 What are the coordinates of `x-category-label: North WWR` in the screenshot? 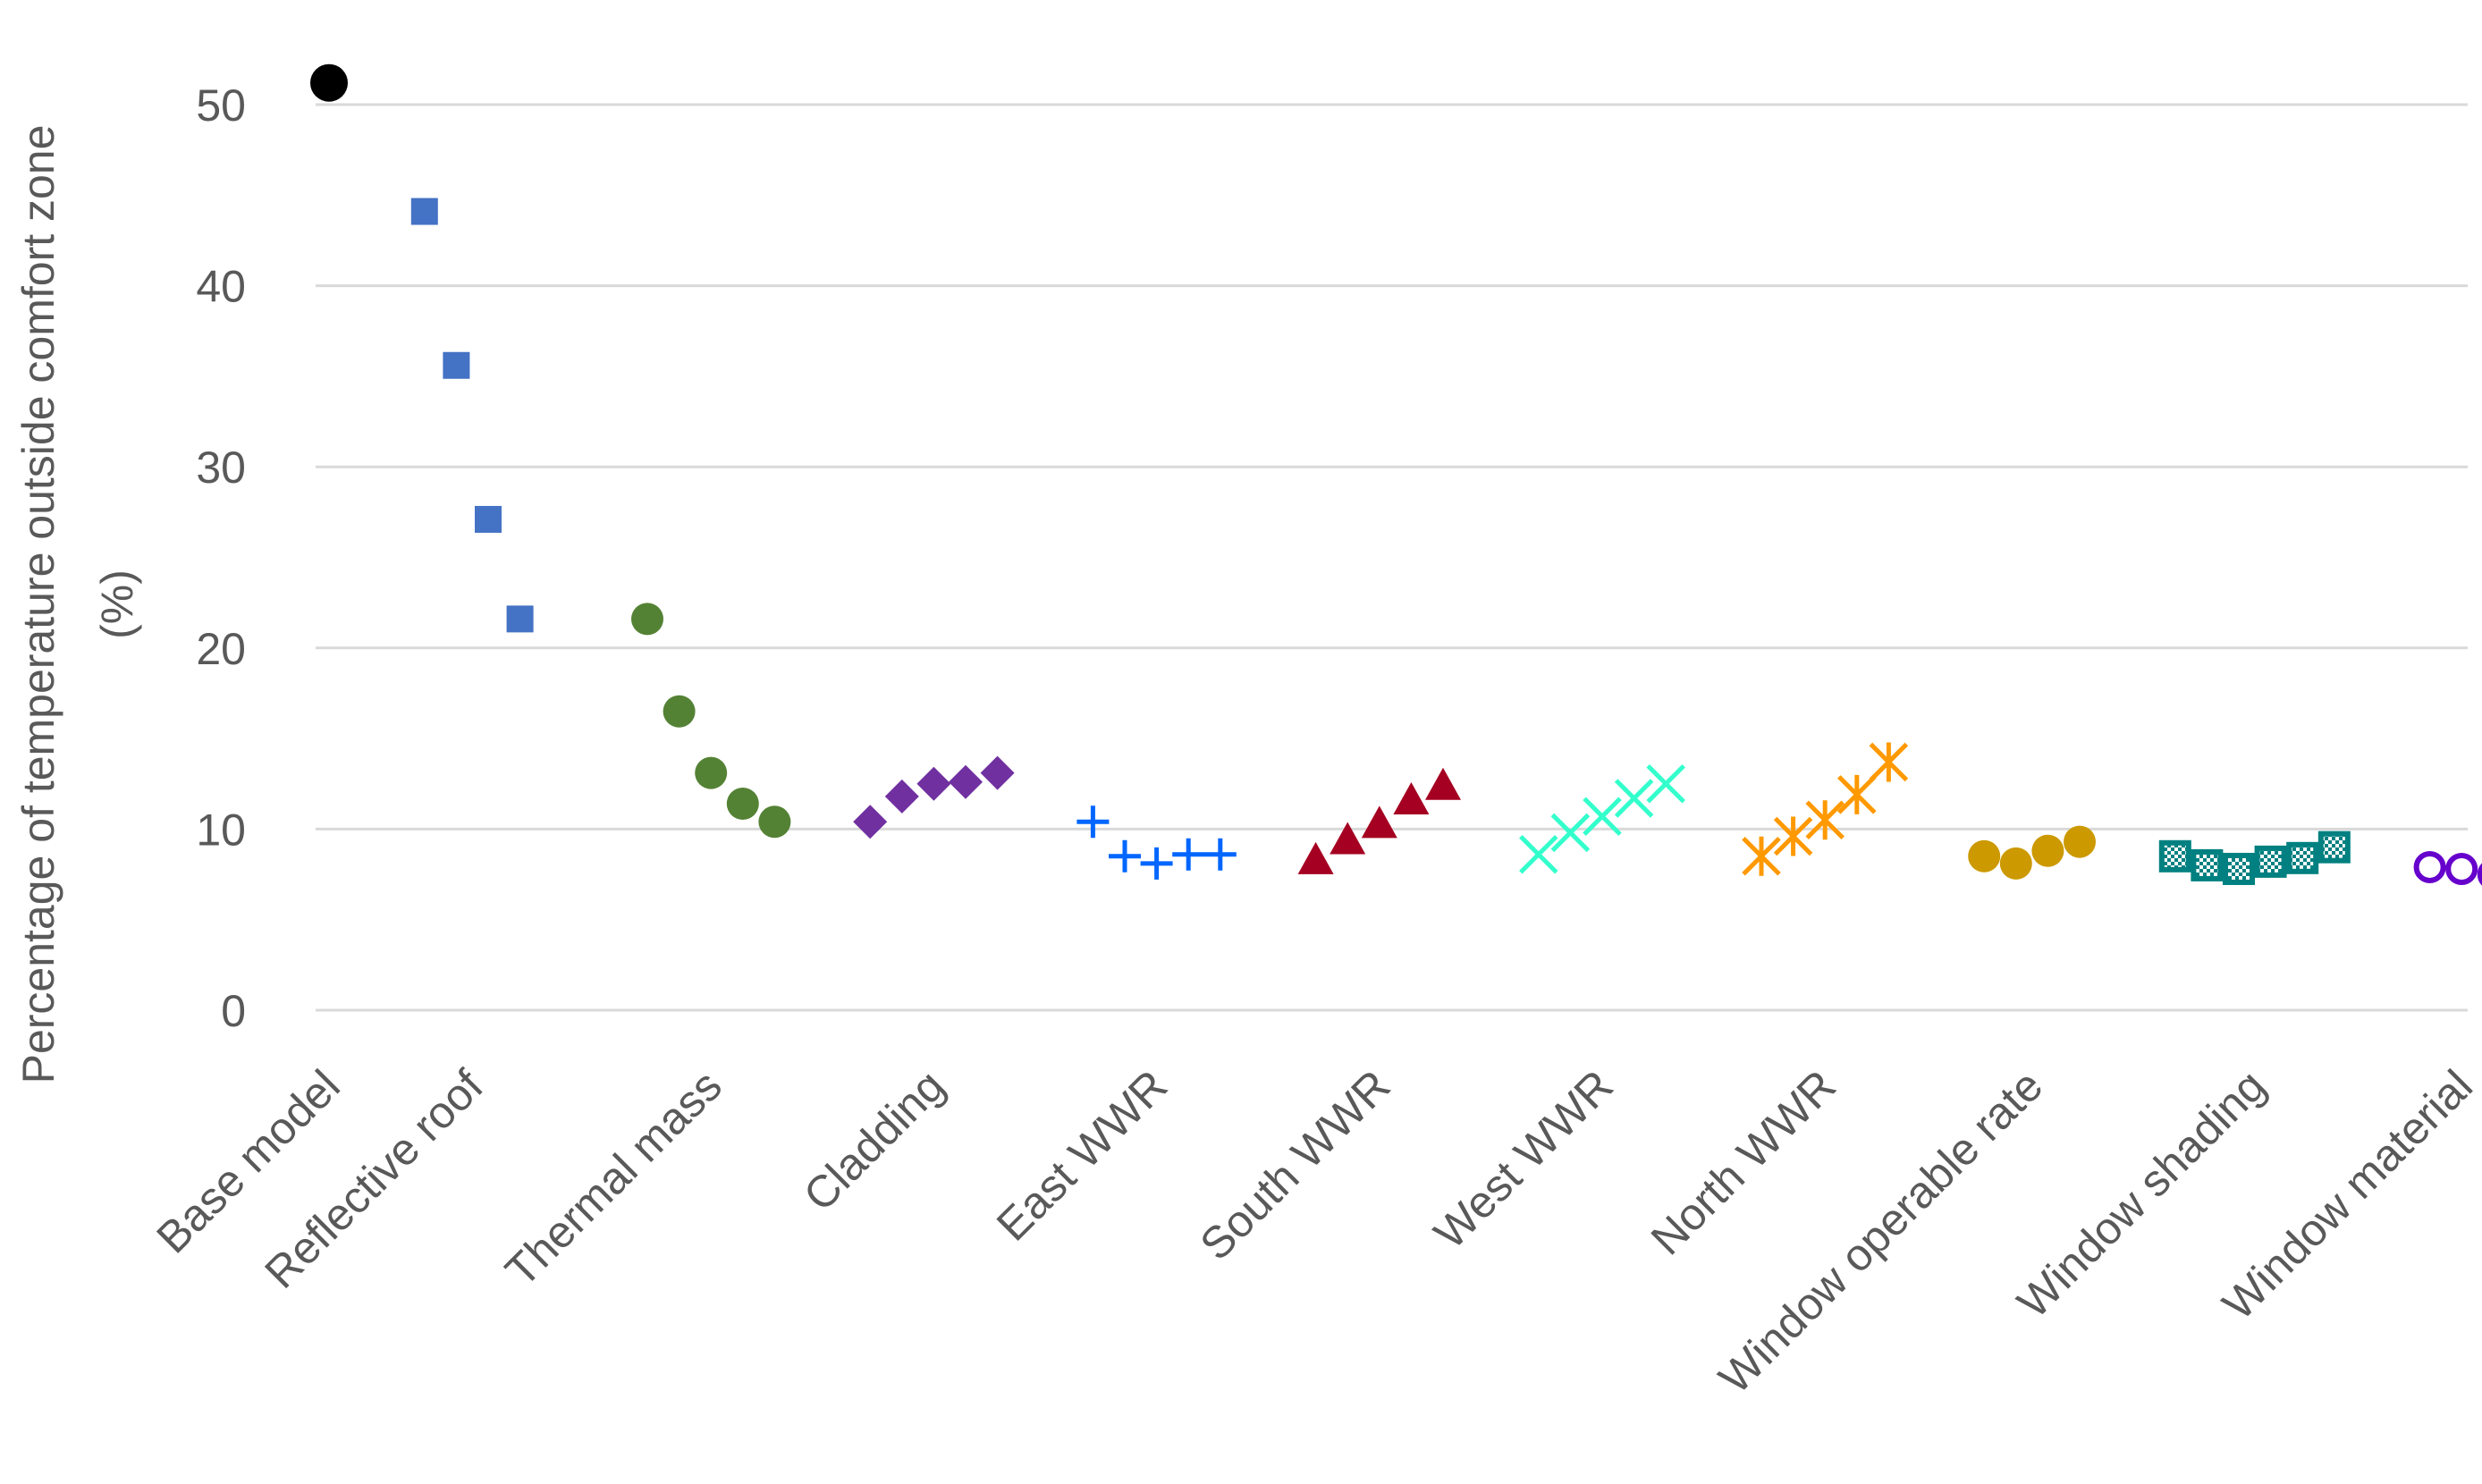 It's located at (1743, 1162).